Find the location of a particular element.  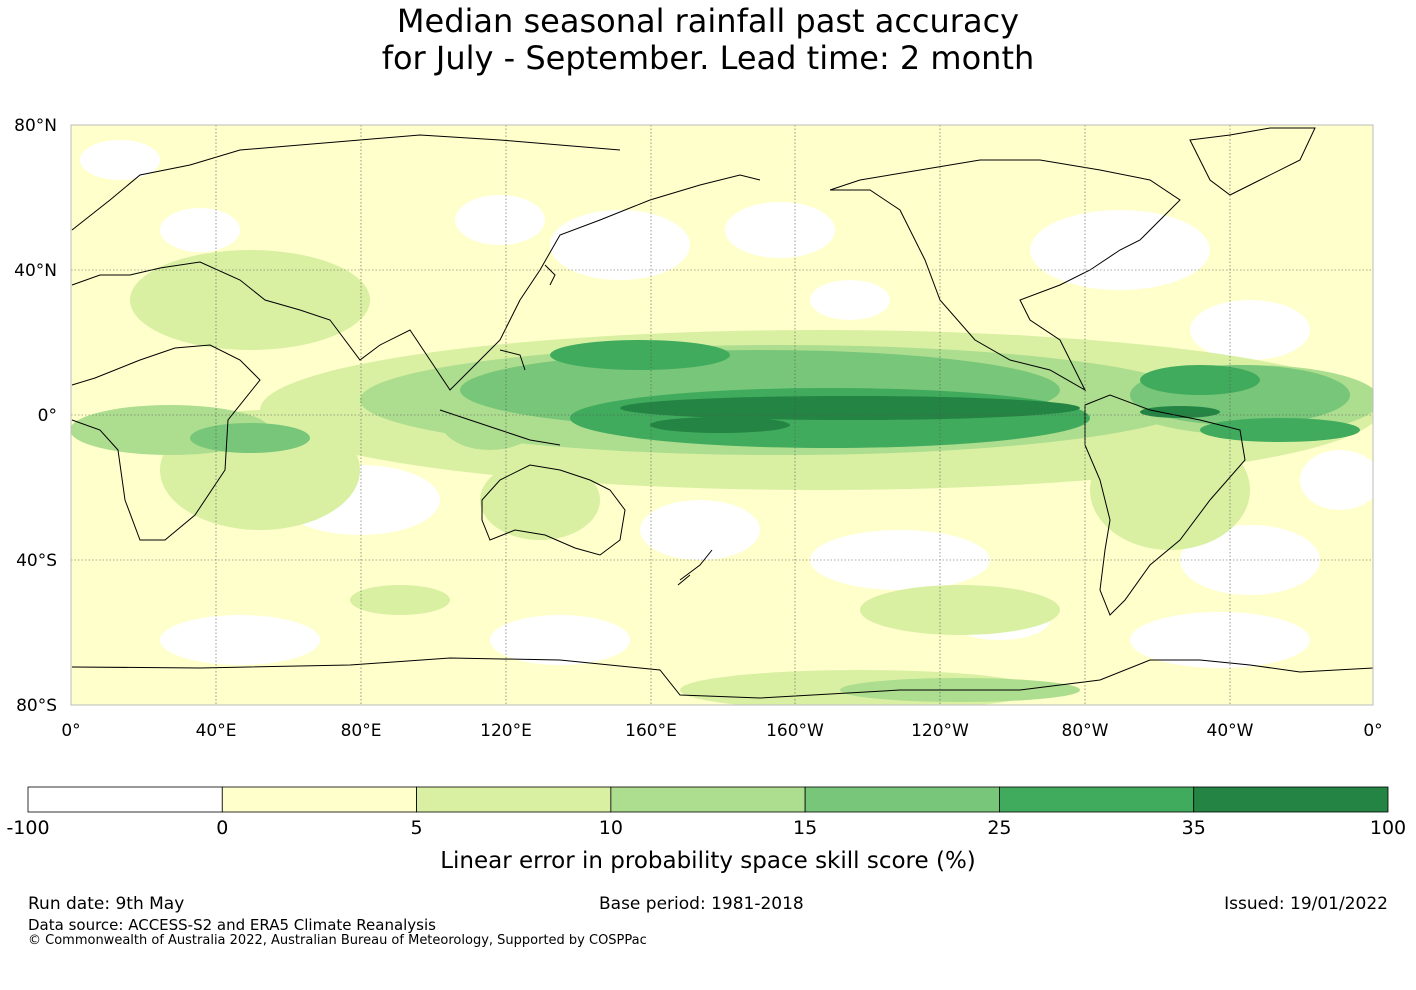

colorbar: -100 0 5 10 15 25 35 100 is located at coordinates (706, 812).